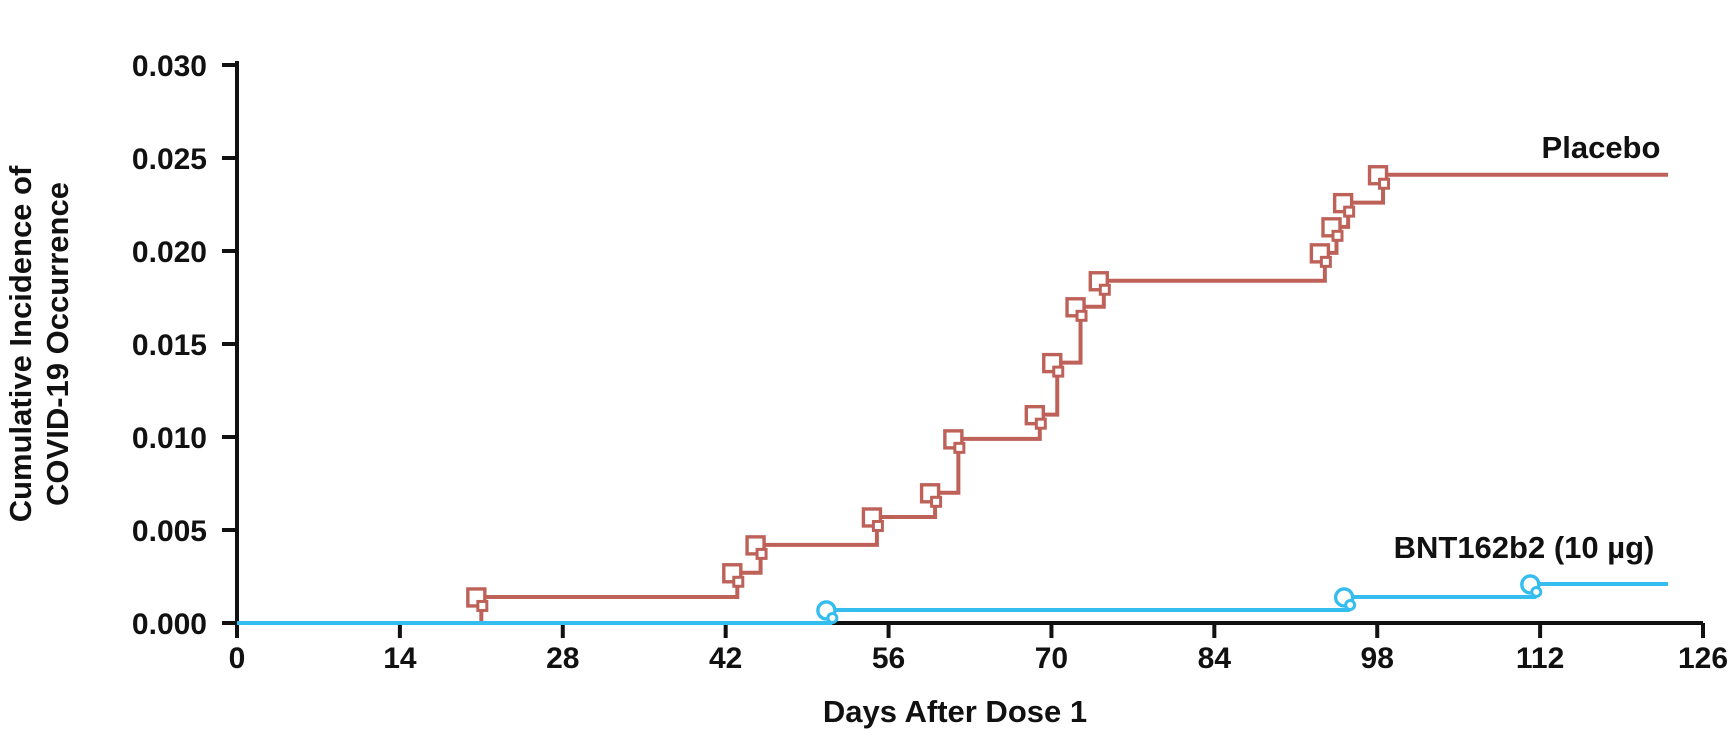 Image resolution: width=1732 pixels, height=756 pixels. Describe the element at coordinates (725, 658) in the screenshot. I see `x-axis-tick-label: 42` at that location.